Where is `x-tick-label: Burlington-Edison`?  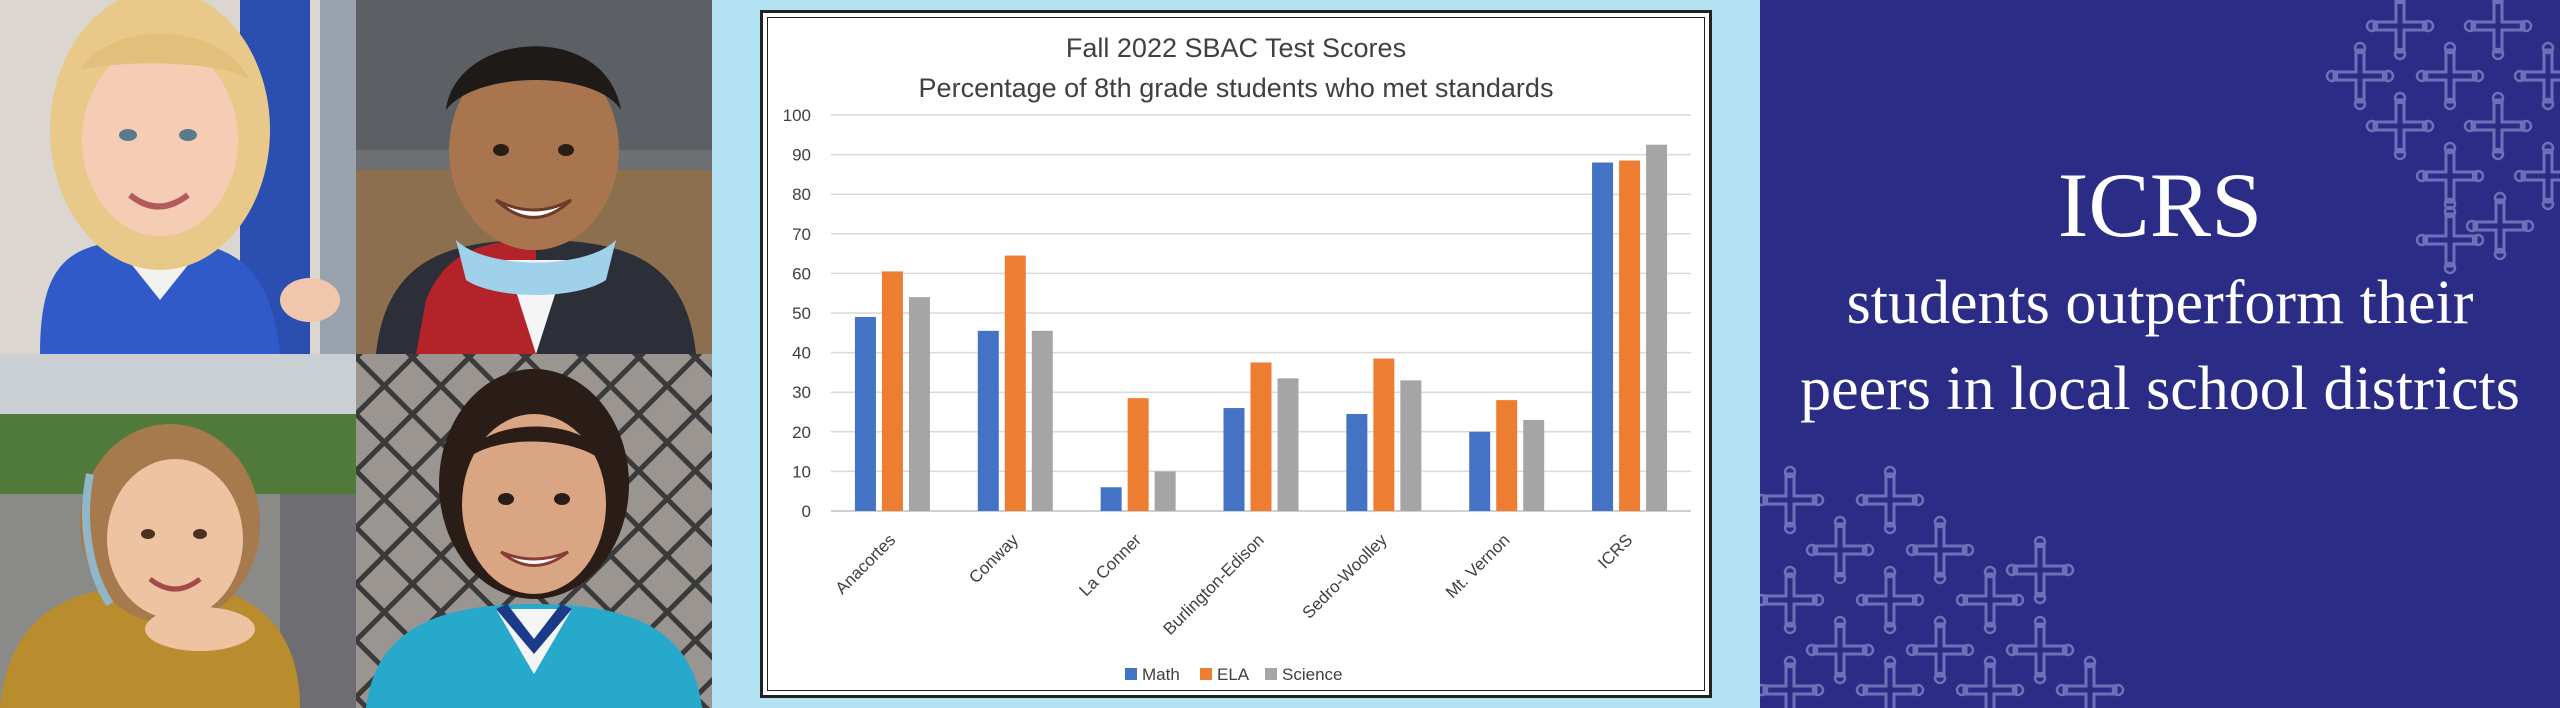
x-tick-label: Burlington-Edison is located at coordinates (1213, 584).